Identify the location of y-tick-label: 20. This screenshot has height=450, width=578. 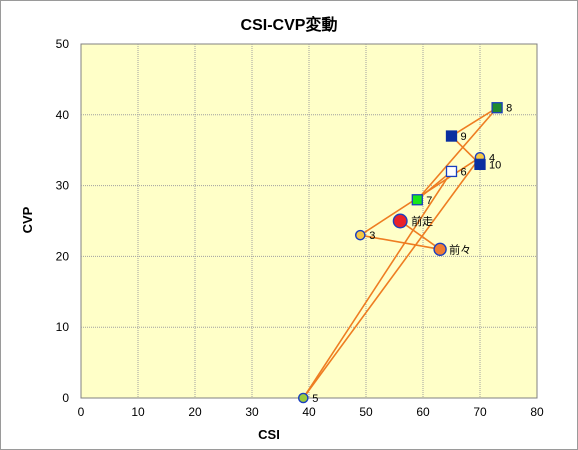
(63, 256).